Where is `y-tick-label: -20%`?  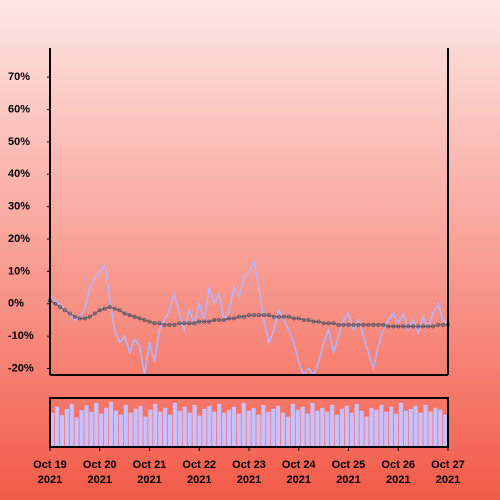 y-tick-label: -20% is located at coordinates (21, 368).